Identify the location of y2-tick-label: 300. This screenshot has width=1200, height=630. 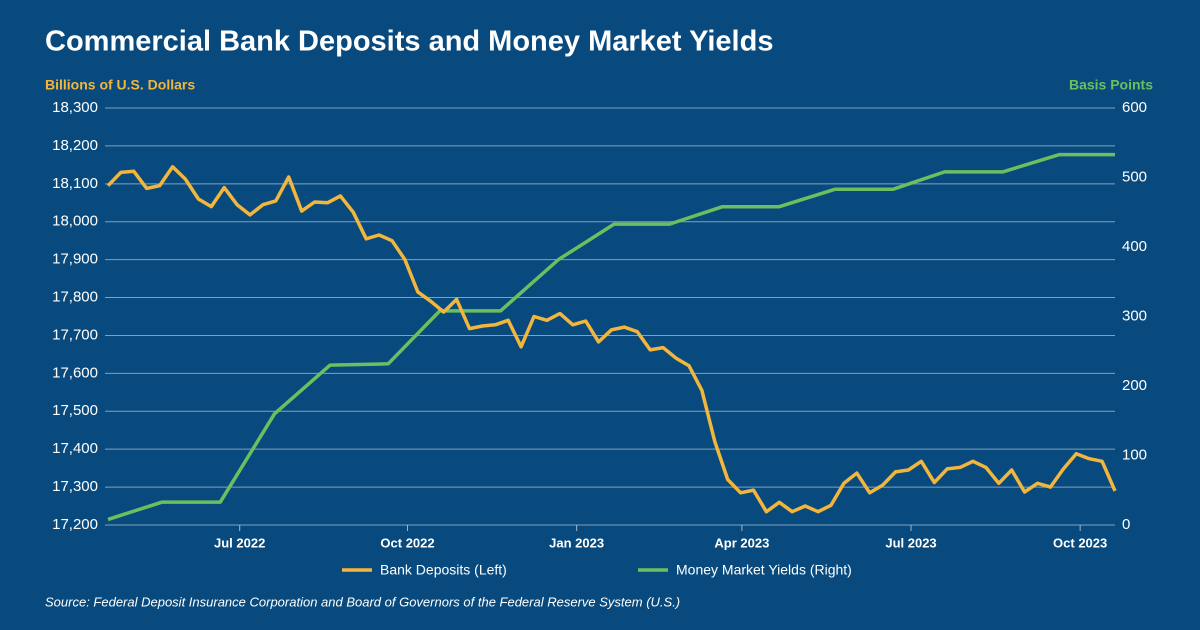
(1134, 315).